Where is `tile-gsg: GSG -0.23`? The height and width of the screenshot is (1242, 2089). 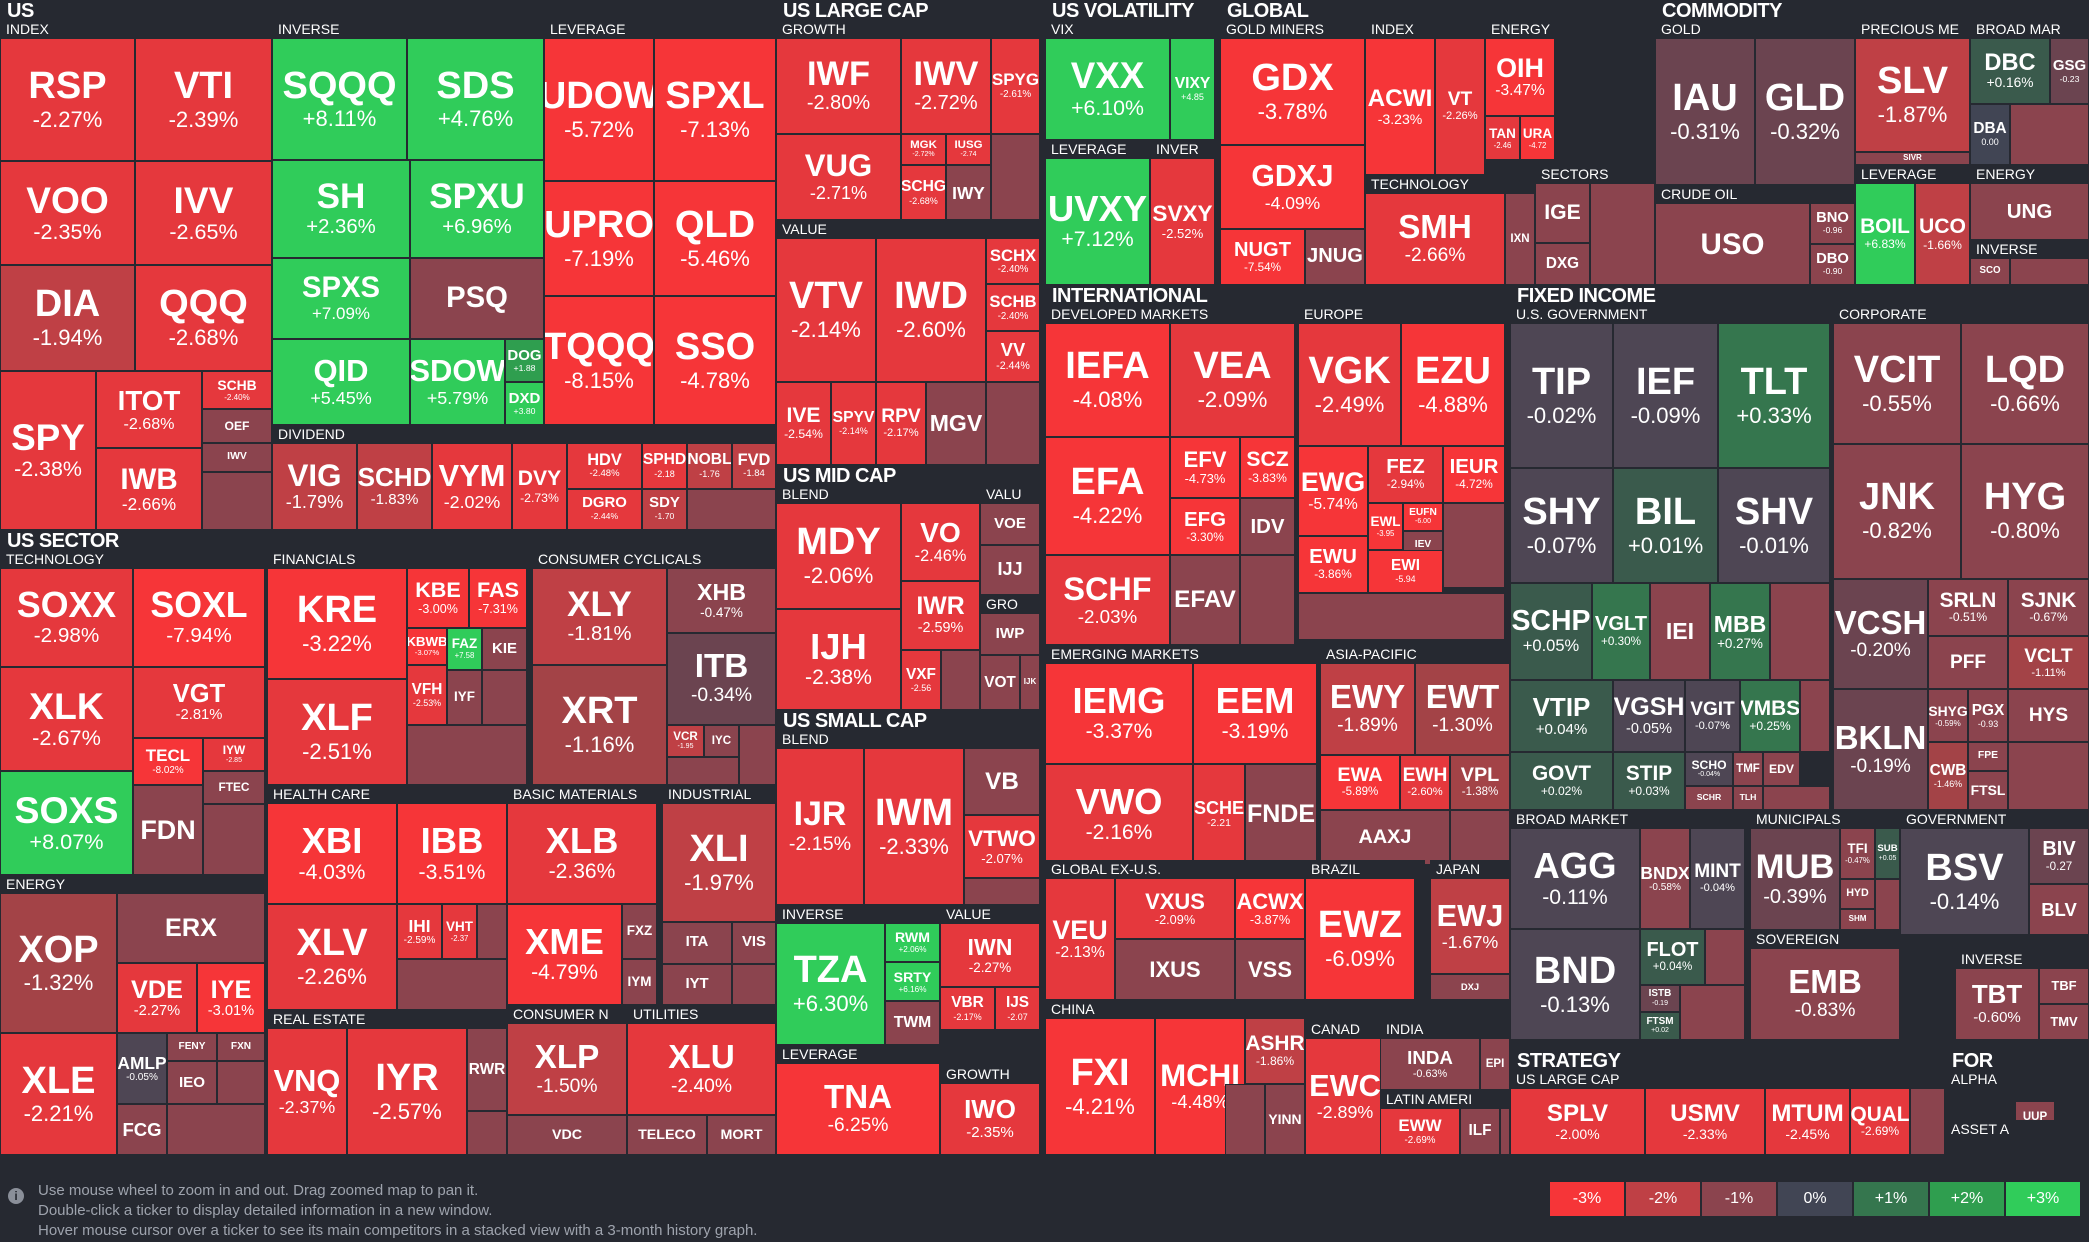
tile-gsg: GSG -0.23 is located at coordinates (2069, 71).